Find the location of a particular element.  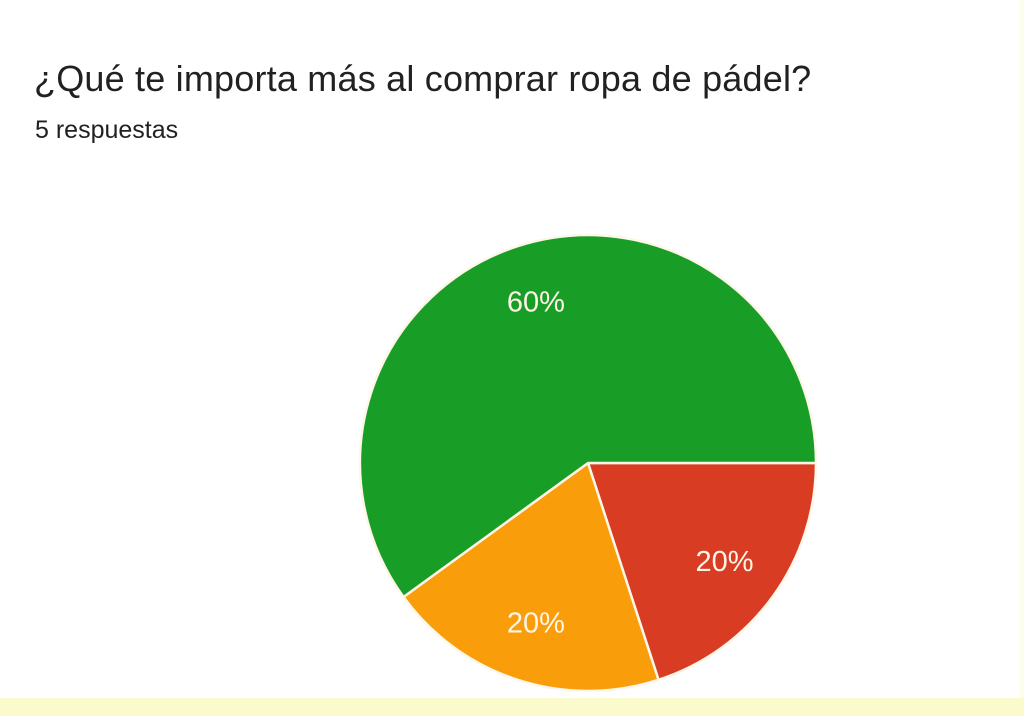

responses-count: 5 respuestas is located at coordinates (107, 130).